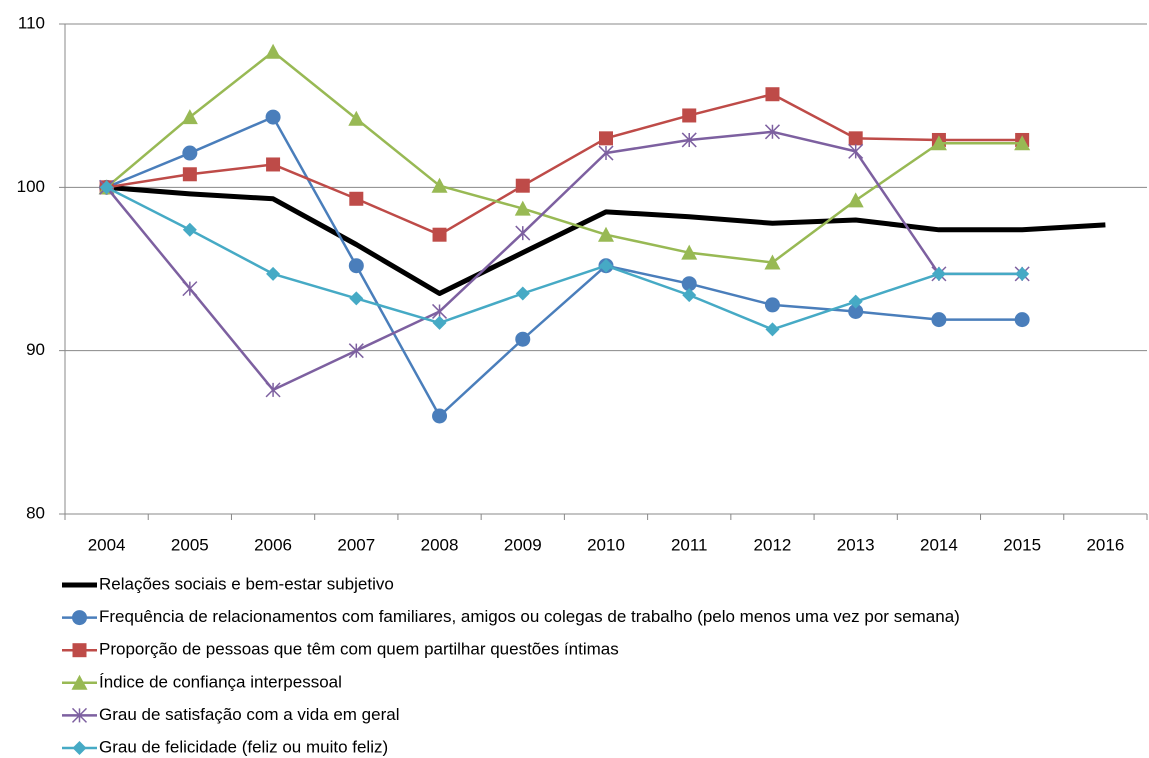 The width and height of the screenshot is (1149, 758). Describe the element at coordinates (220, 681) in the screenshot. I see `legend-label: Índice de confiança interpessoal` at that location.